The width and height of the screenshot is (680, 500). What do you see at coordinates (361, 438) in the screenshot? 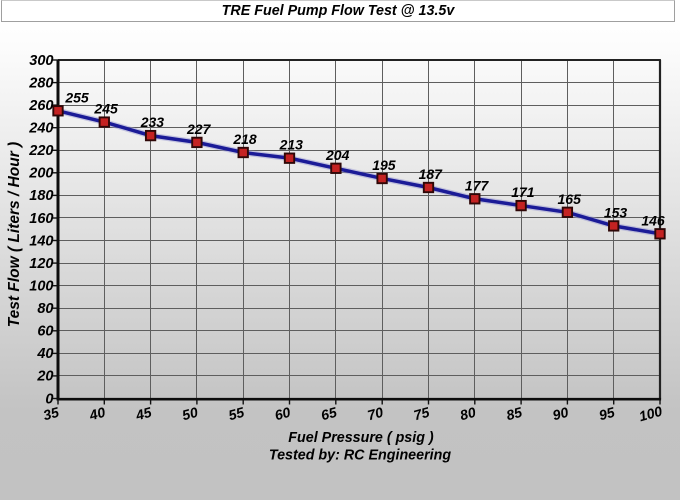
I see `svg-text: Fuel Pressure ( psig )` at bounding box center [361, 438].